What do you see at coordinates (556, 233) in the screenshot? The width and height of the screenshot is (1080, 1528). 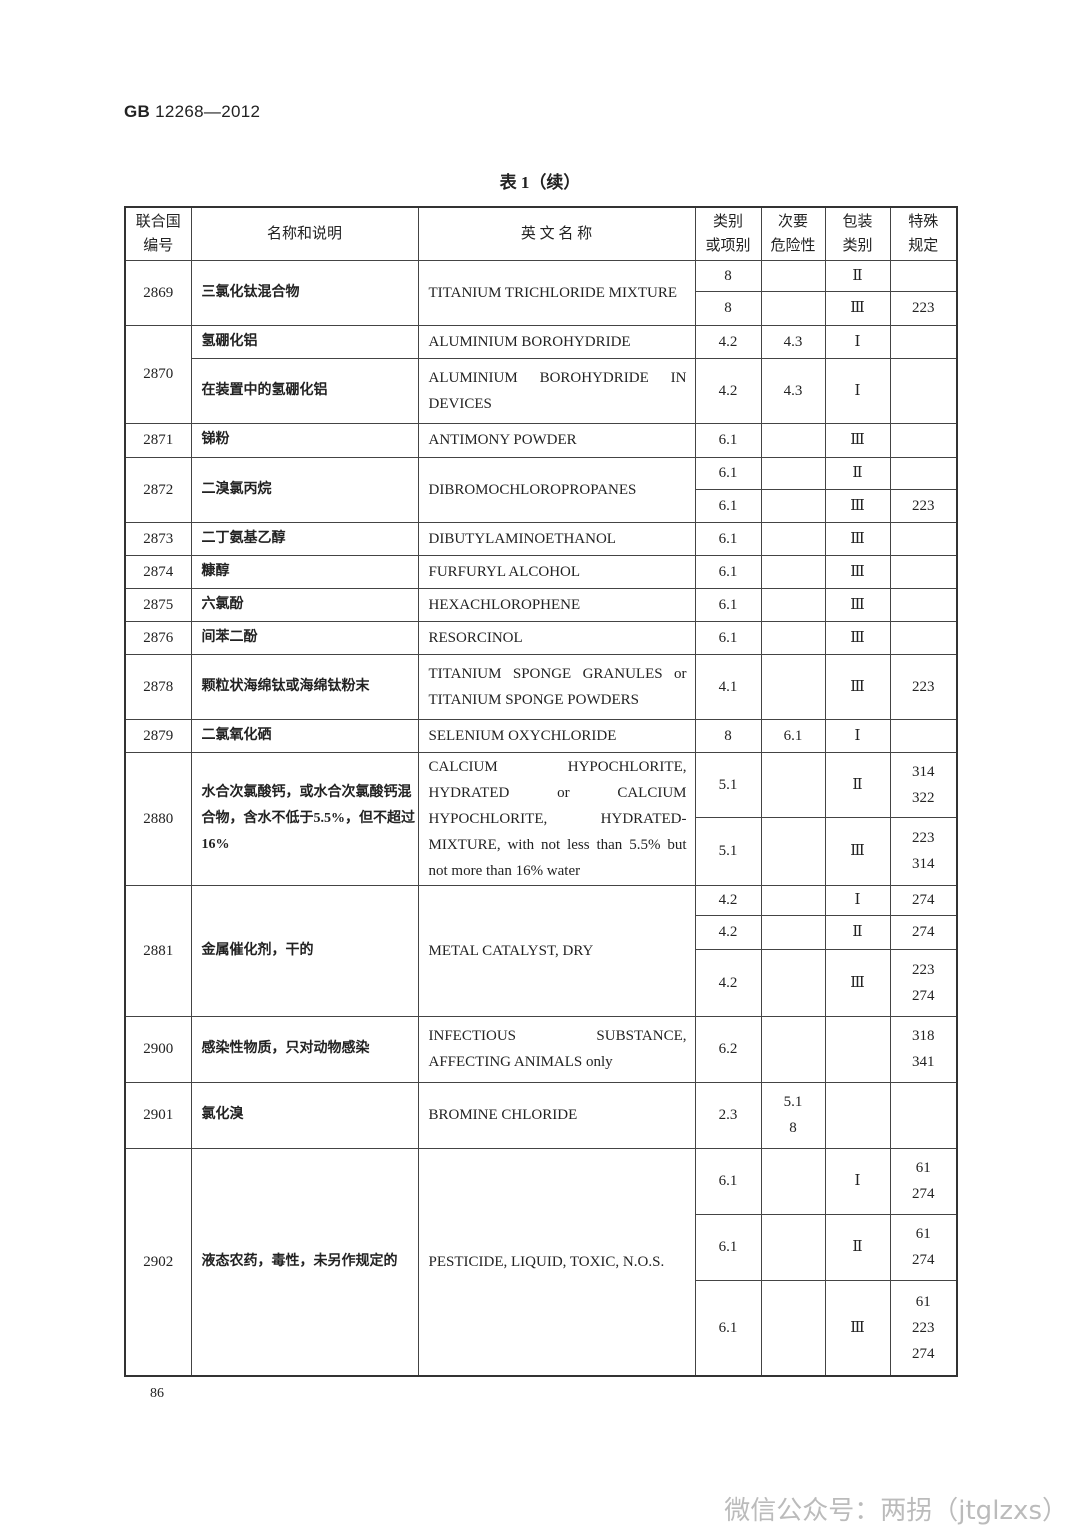 I see `col-english-name: 英 文 名 称` at bounding box center [556, 233].